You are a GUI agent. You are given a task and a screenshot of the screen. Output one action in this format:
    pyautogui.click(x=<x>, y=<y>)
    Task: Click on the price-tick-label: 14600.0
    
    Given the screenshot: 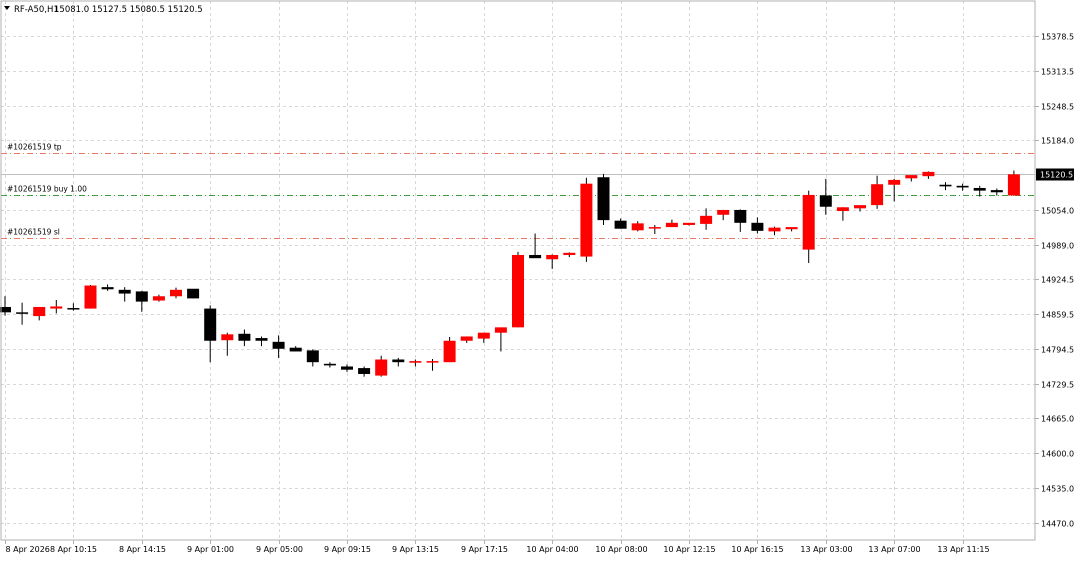 What is the action you would take?
    pyautogui.click(x=1057, y=454)
    